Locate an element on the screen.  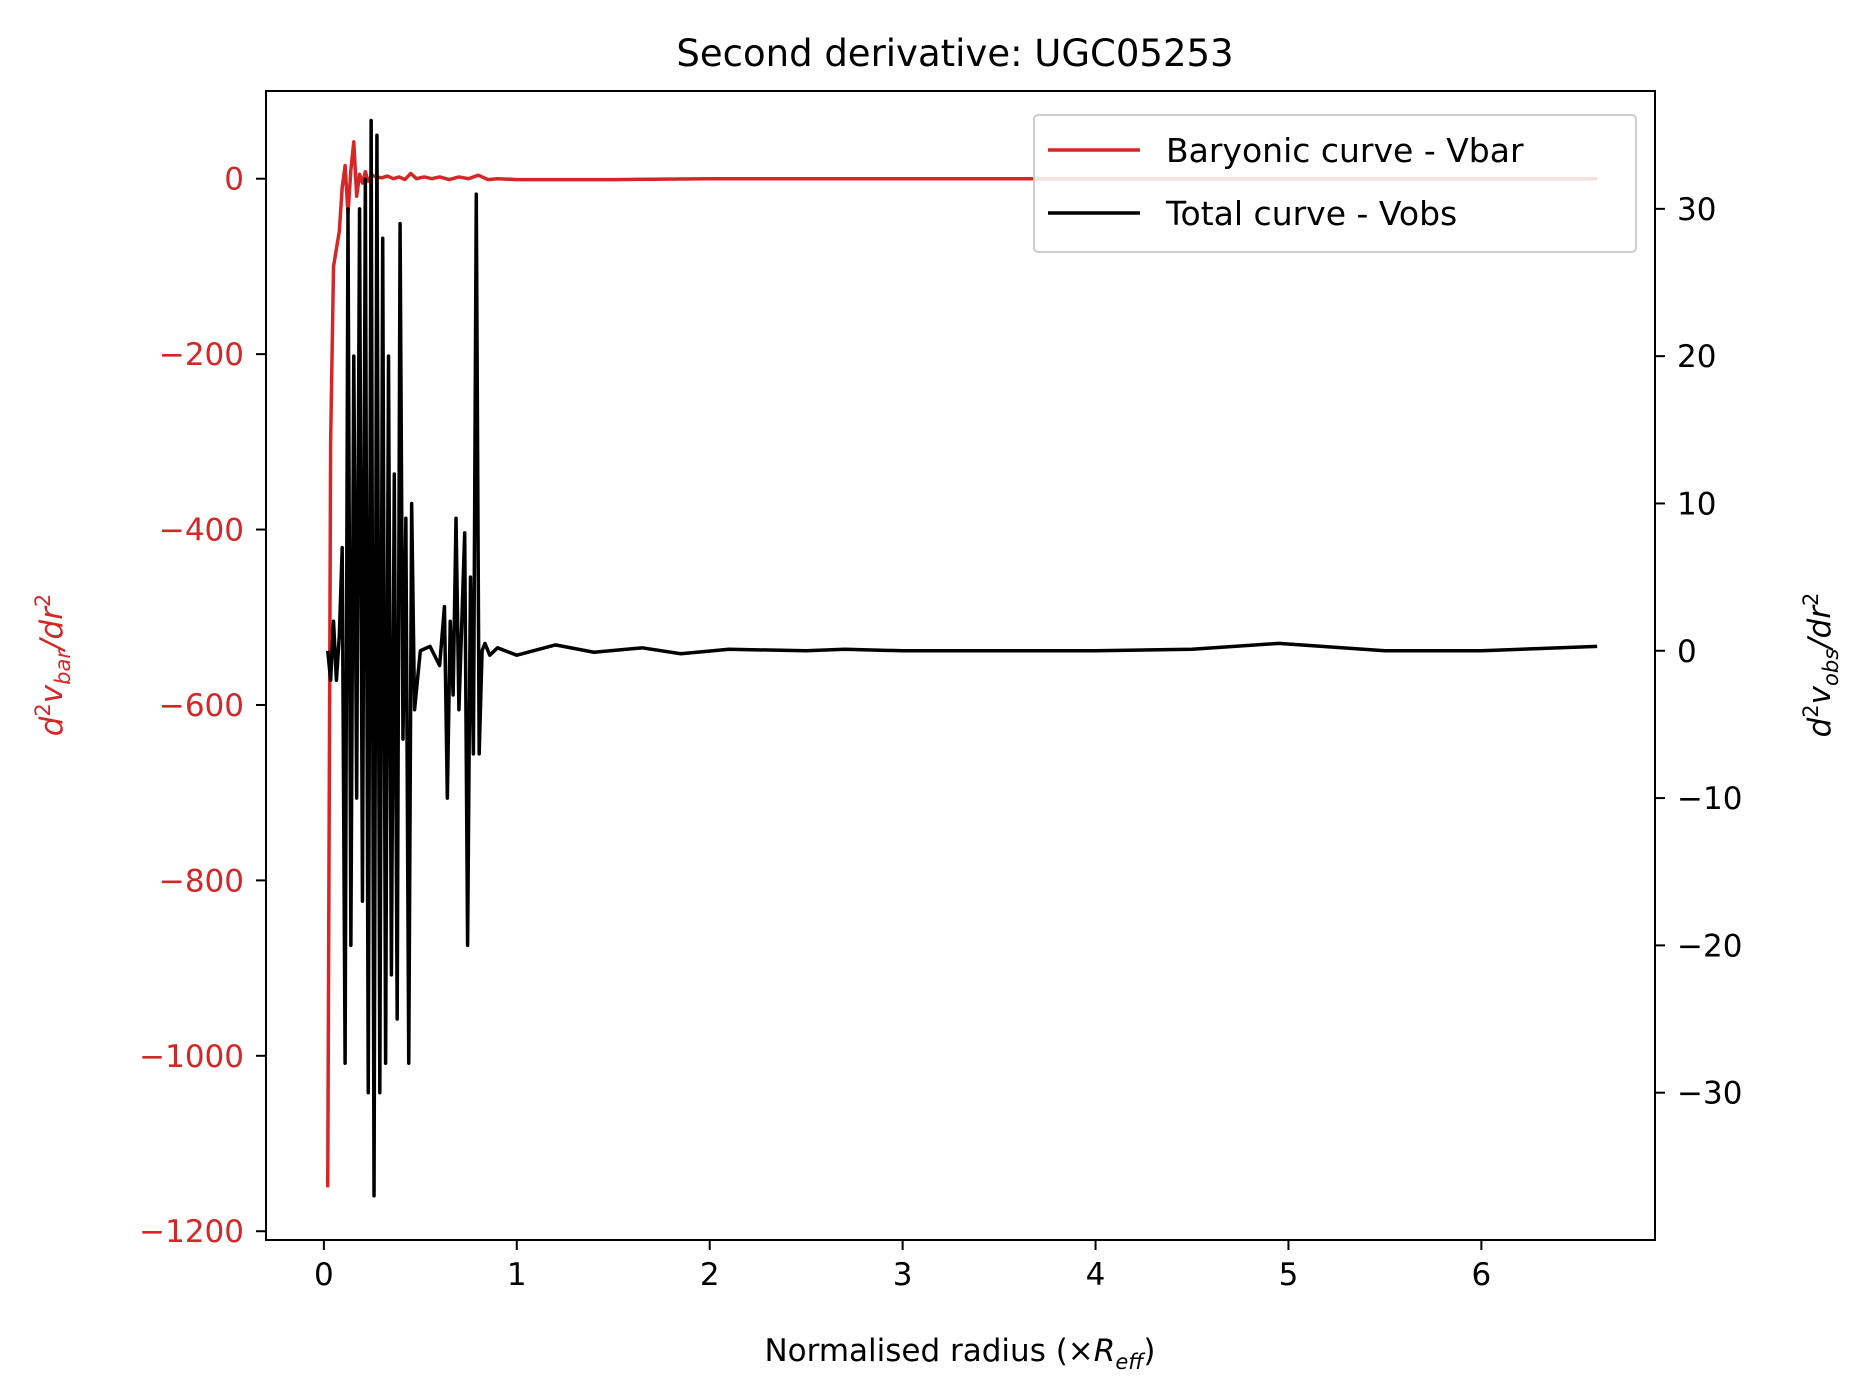
y-right-label-sup1: 2 is located at coordinates (1811, 710).